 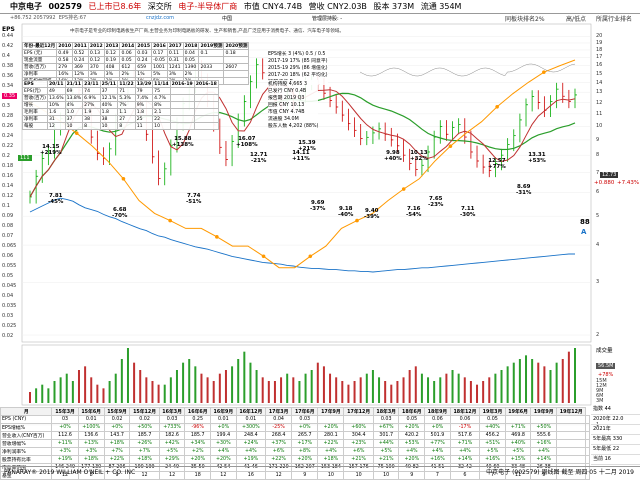 What do you see at coordinates (172, 411) in the screenshot?
I see `bottom-table-header: 16年3月` at bounding box center [172, 411].